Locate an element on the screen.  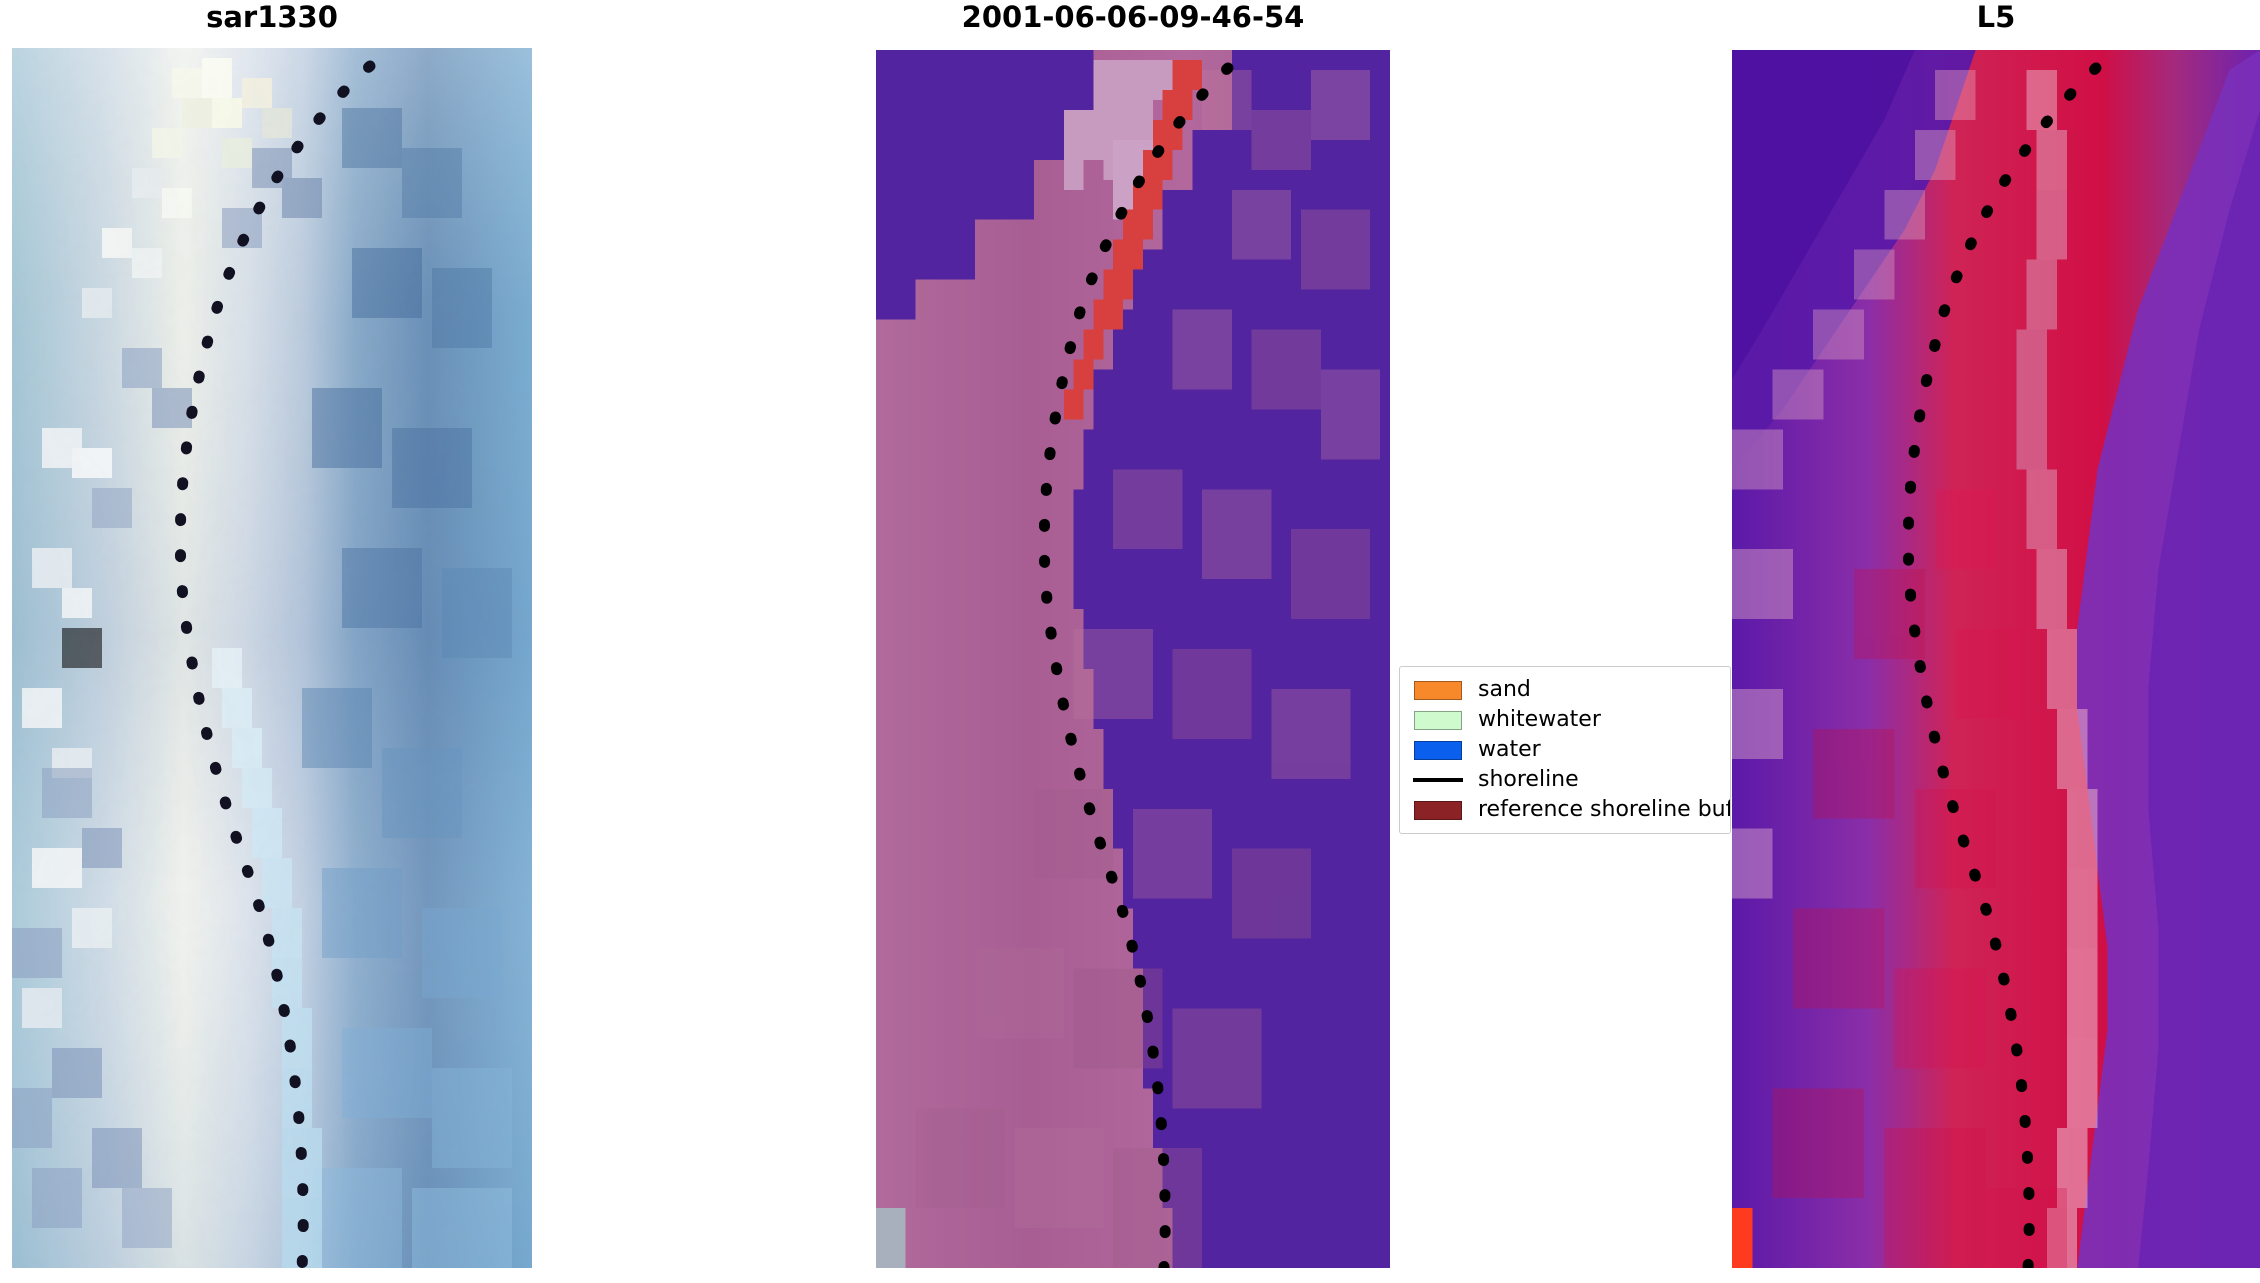
legend-item-shoreline: shoreline is located at coordinates (1565, 780).